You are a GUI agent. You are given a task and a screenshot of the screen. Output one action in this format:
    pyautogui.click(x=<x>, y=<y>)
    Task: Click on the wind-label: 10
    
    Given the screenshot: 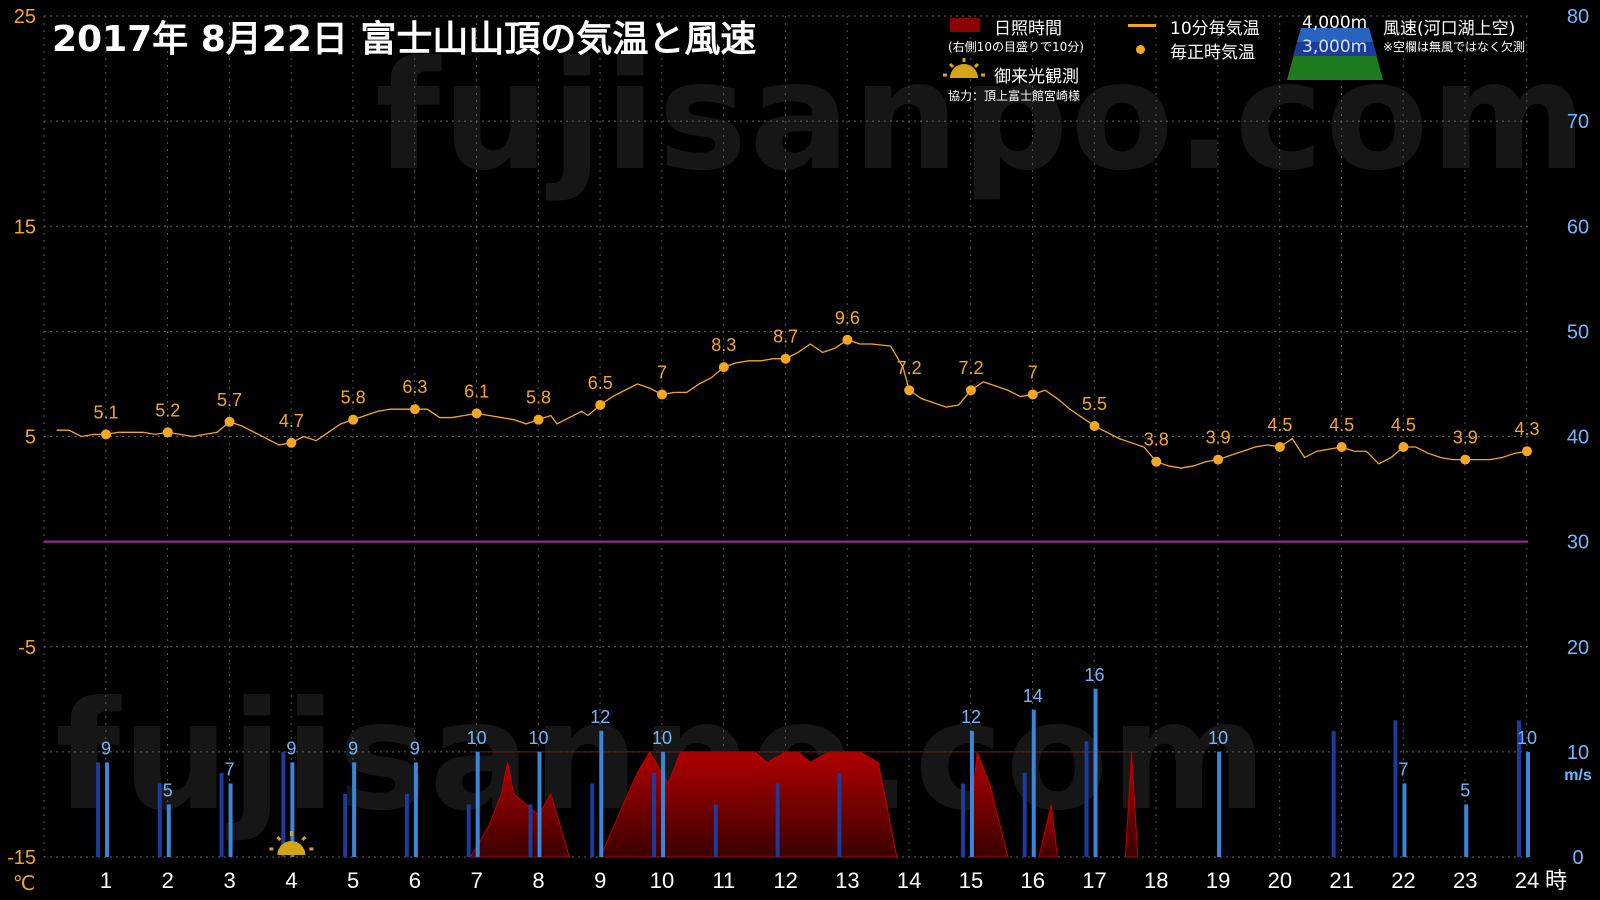 What is the action you would take?
    pyautogui.click(x=477, y=738)
    